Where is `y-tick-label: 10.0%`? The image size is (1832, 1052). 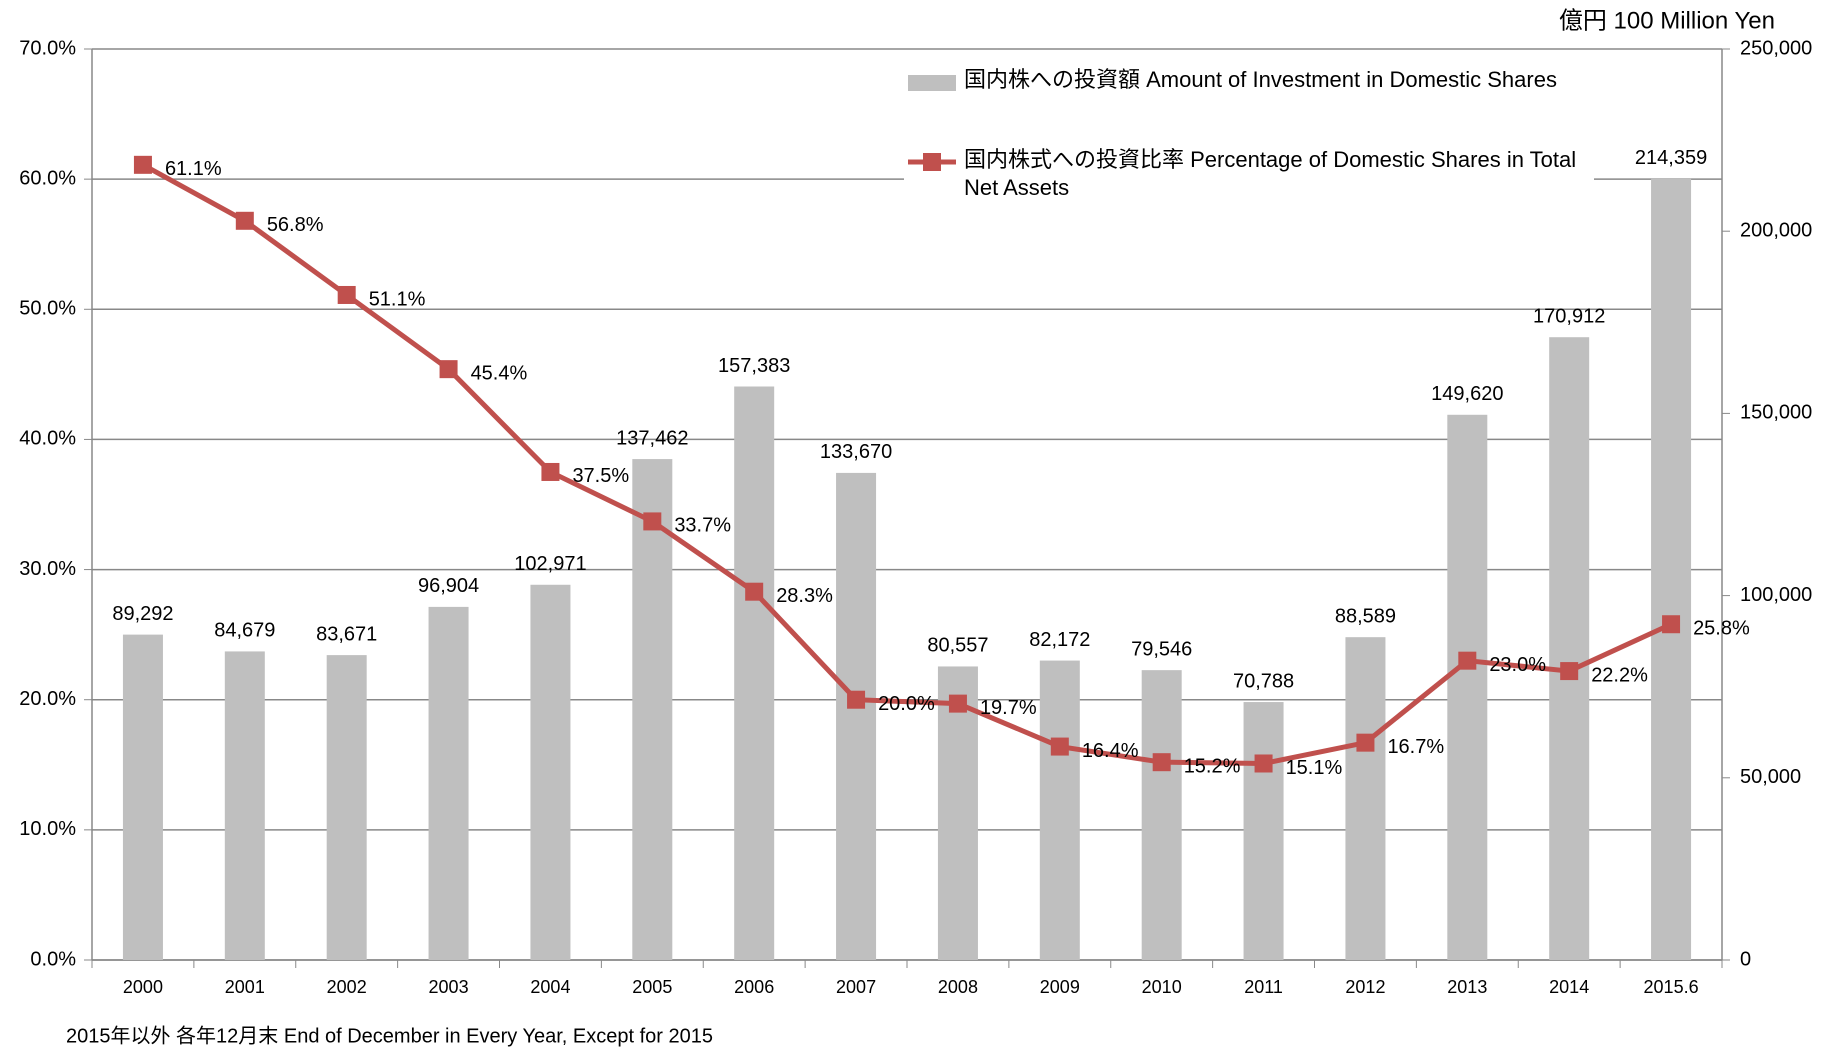 y-tick-label: 10.0% is located at coordinates (47, 829).